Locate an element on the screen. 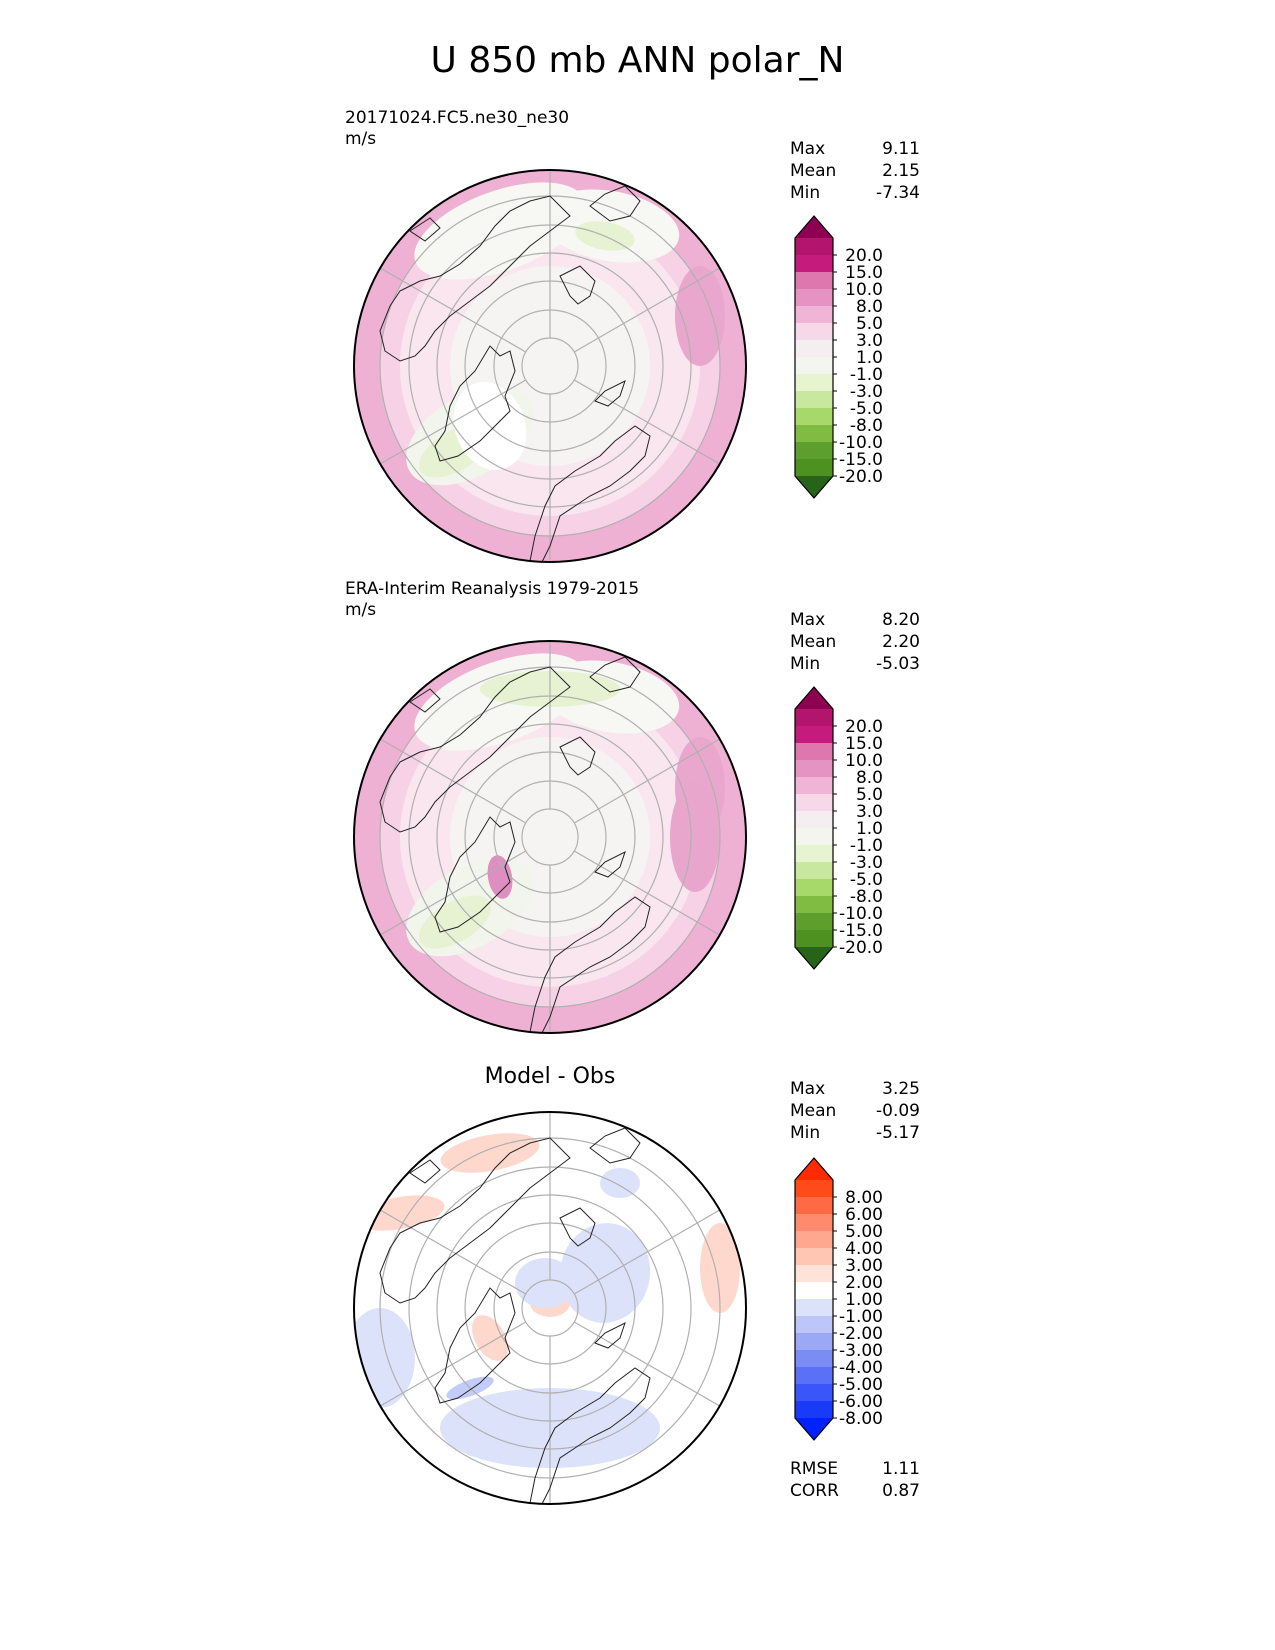 The image size is (1275, 1650). figure-title: U 850 mb ANN polar_N is located at coordinates (637, 60).